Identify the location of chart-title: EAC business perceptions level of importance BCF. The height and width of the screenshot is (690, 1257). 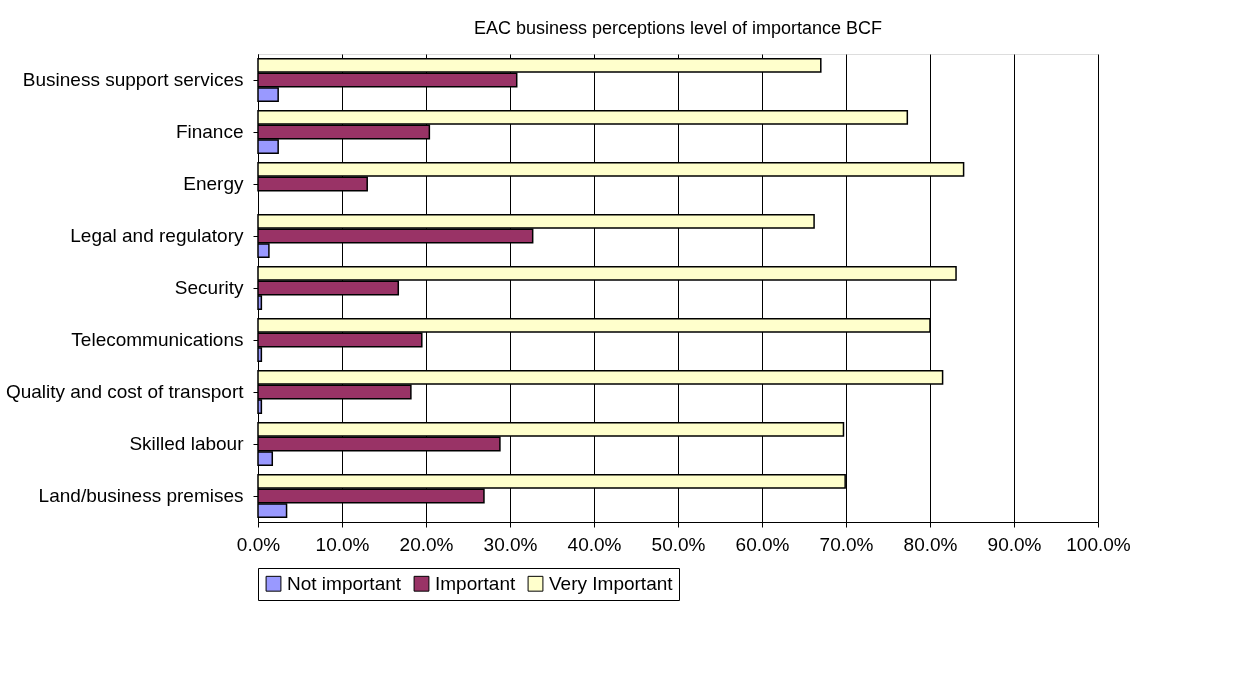
(678, 28).